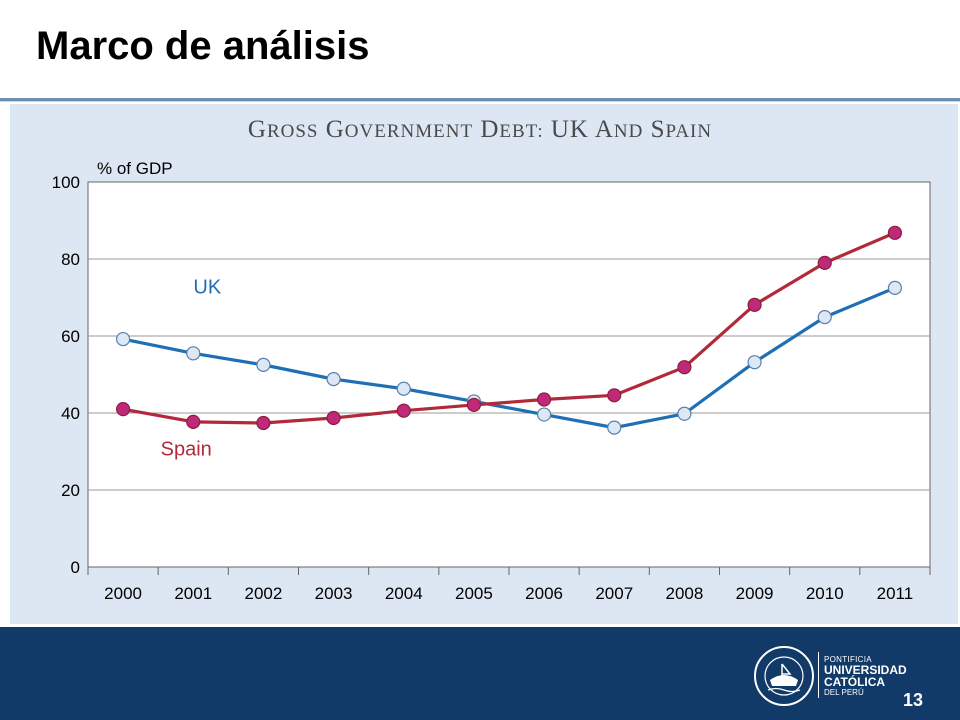 The width and height of the screenshot is (960, 720). I want to click on x-tick-label: 2004, so click(404, 593).